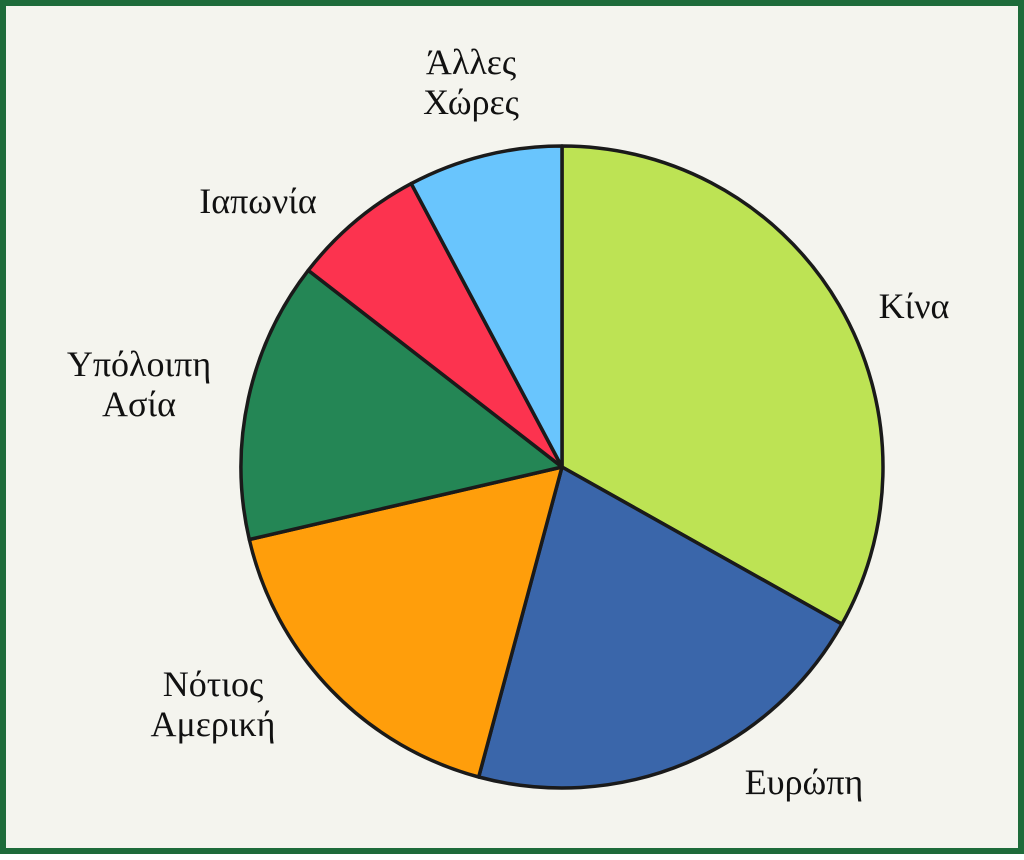 The width and height of the screenshot is (1024, 860). What do you see at coordinates (212, 724) in the screenshot?
I see `slice-label-line: Αμερική` at bounding box center [212, 724].